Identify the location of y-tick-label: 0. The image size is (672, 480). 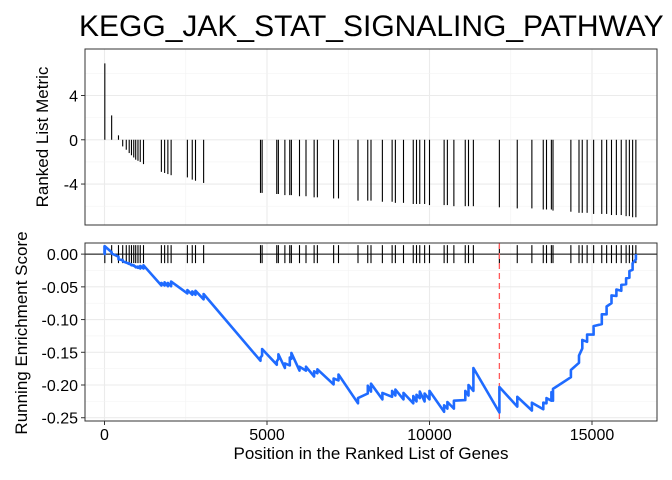
(73, 141).